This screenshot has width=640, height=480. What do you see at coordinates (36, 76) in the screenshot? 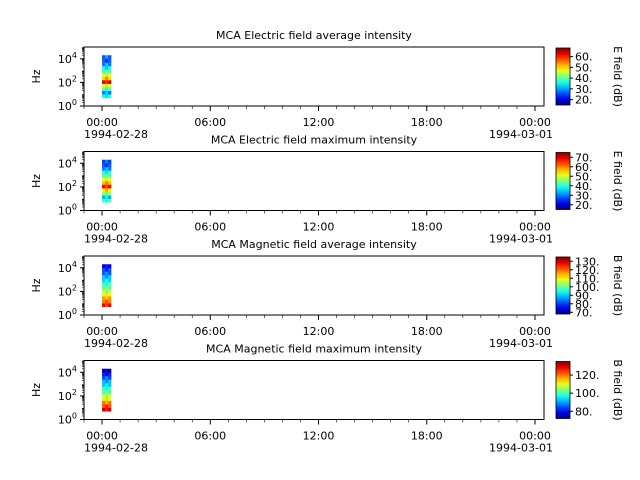
I see `y-axis-label: Hz` at bounding box center [36, 76].